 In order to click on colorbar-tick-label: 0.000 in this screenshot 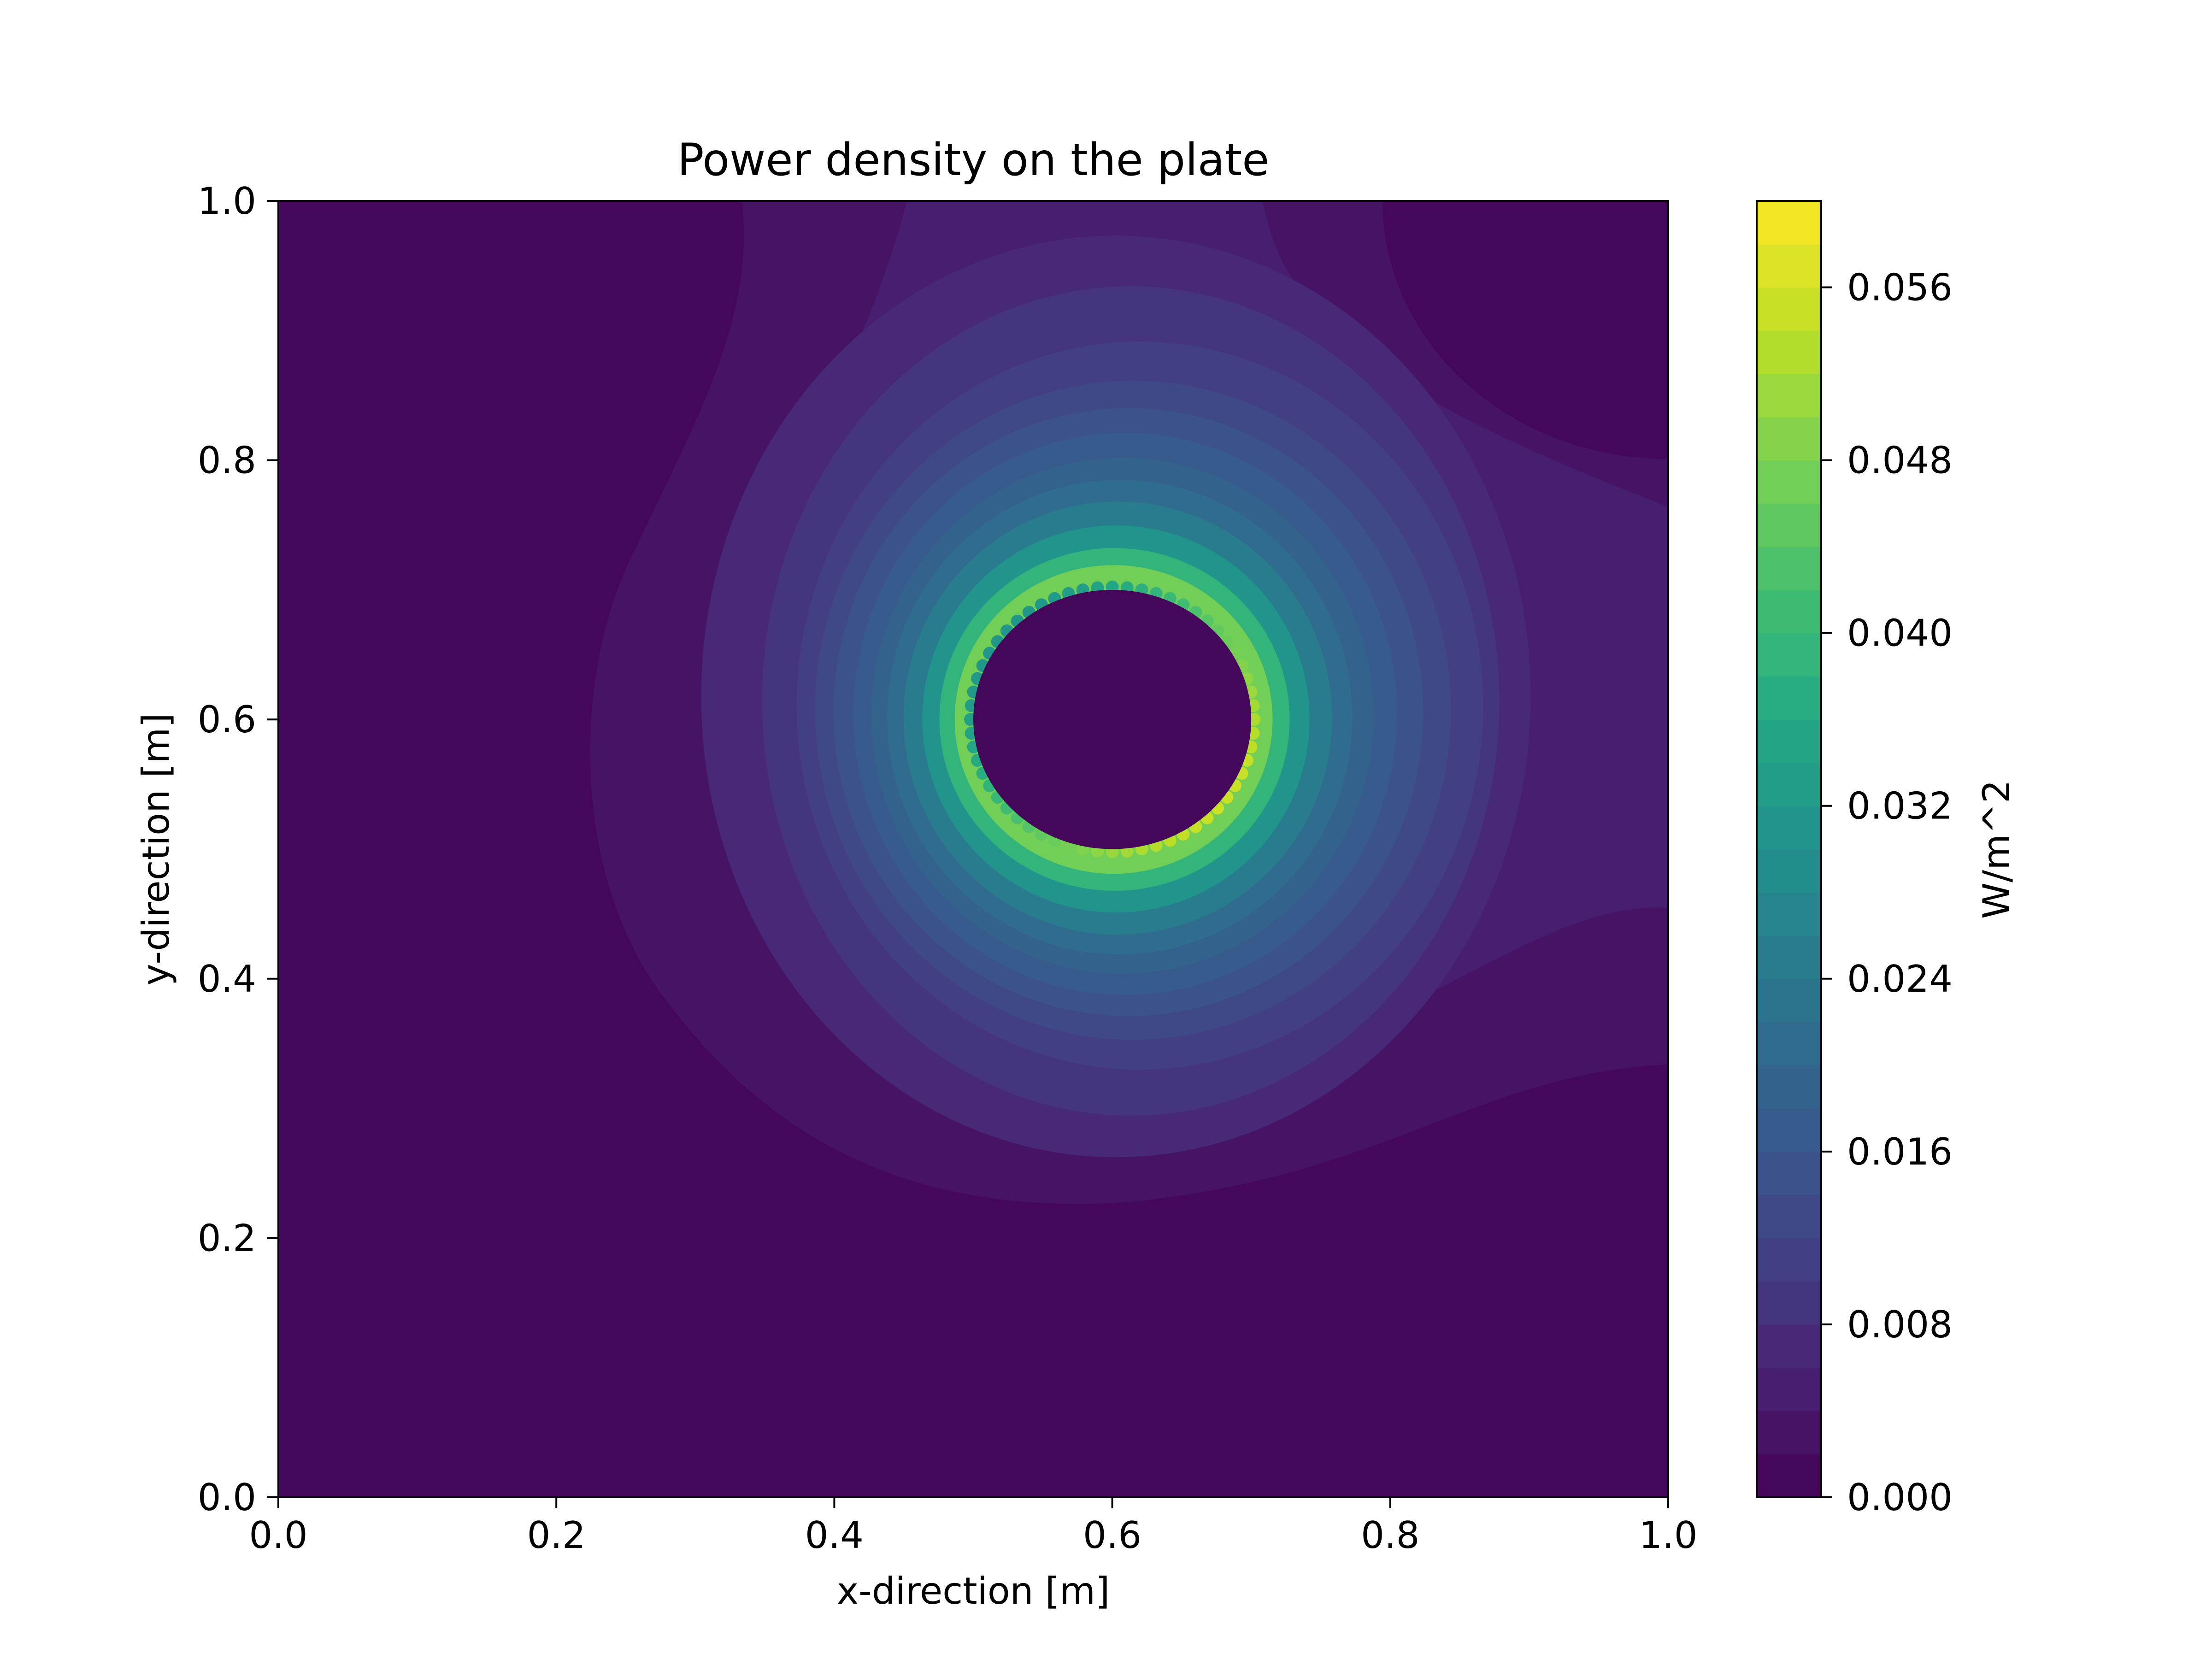, I will do `click(1900, 1497)`.